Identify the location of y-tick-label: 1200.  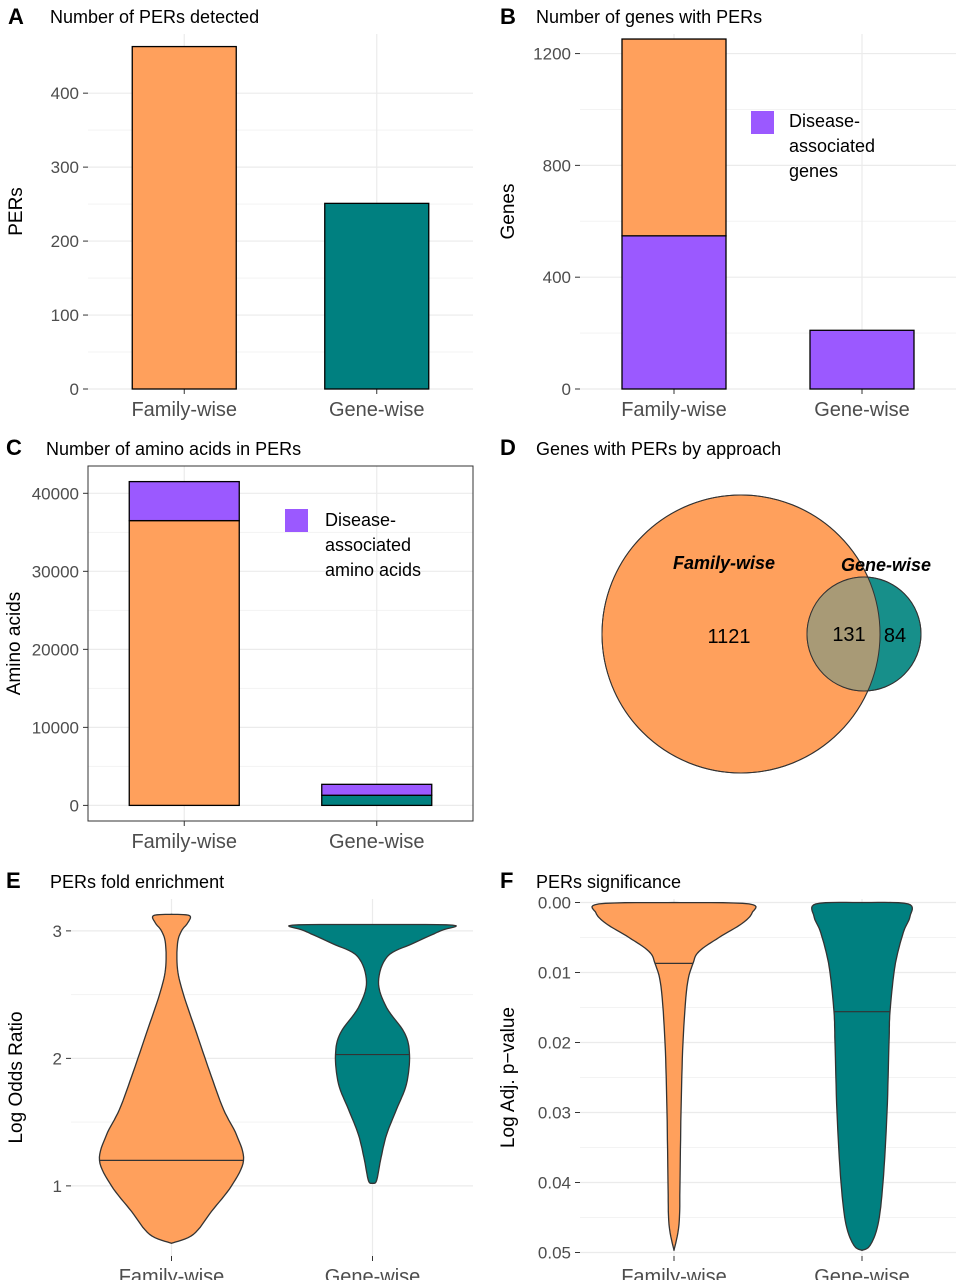
(552, 54).